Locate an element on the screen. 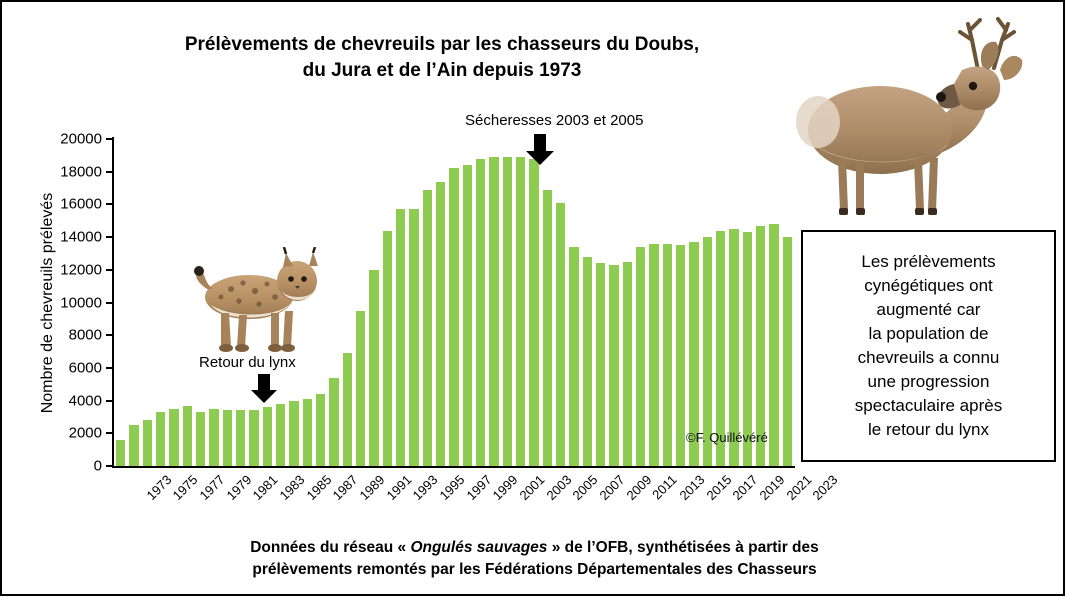 The height and width of the screenshot is (596, 1065). x-tick-label: 2003 is located at coordinates (559, 488).